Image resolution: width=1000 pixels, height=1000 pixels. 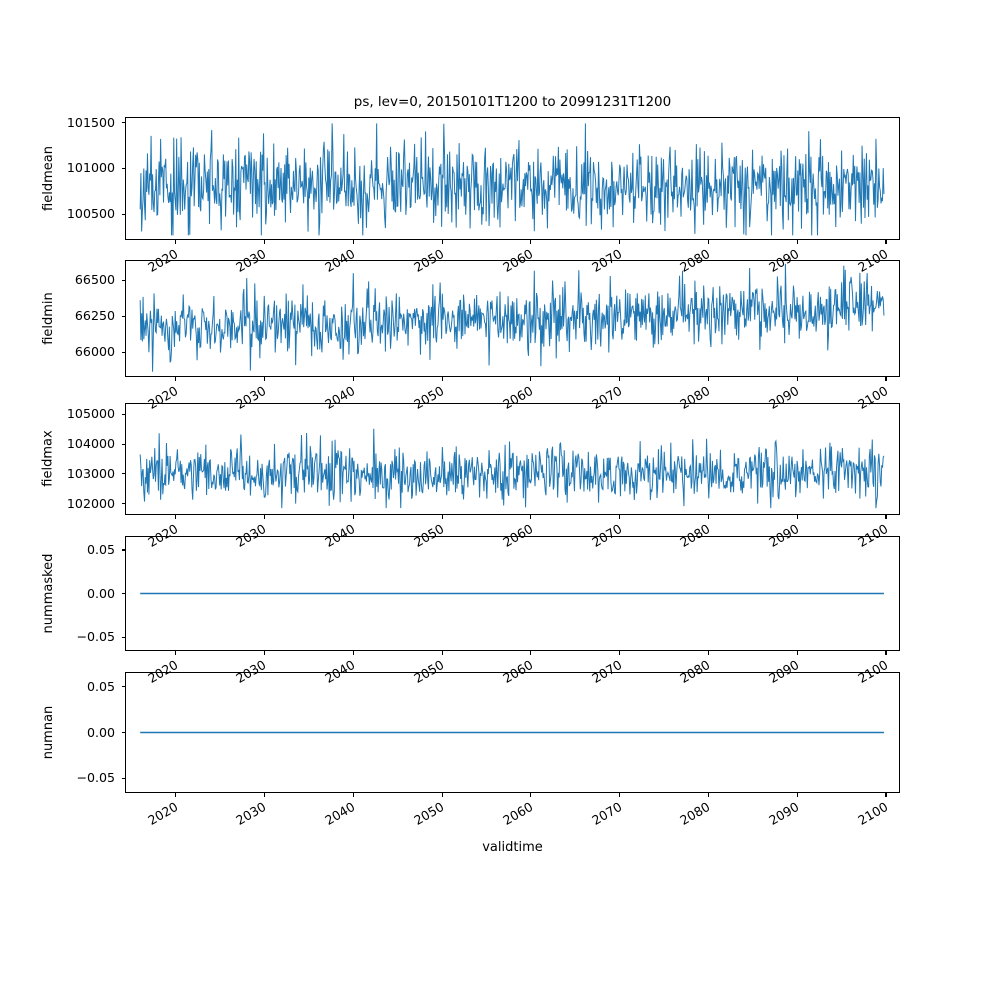 I want to click on y-tick-label: 66000, so click(x=94, y=352).